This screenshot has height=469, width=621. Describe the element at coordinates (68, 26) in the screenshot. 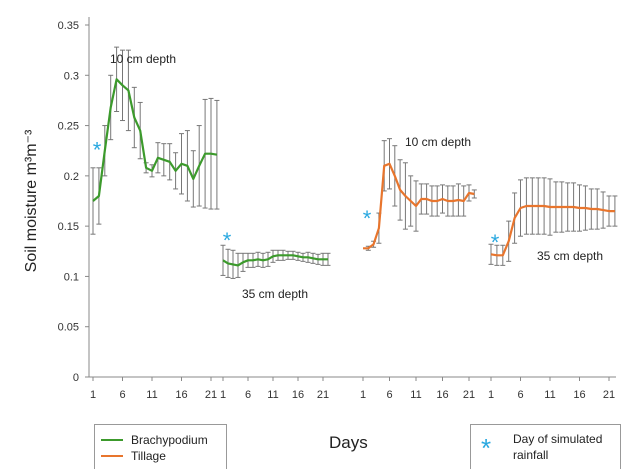

I see `y-tick-label: 0.35` at that location.